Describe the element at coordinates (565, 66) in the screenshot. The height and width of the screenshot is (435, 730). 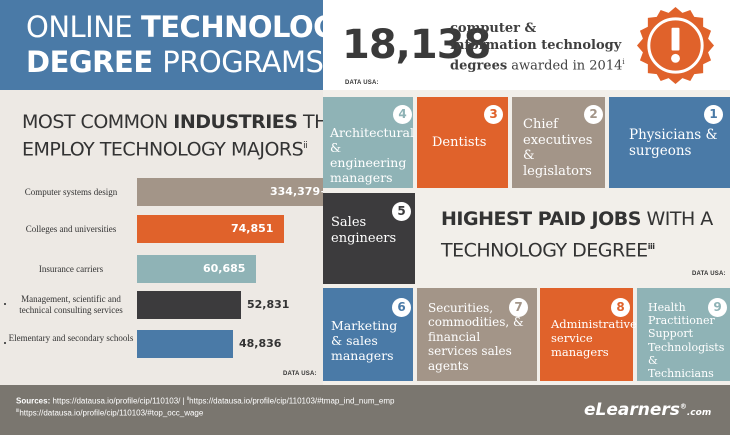
I see `degrees-description-rest: awarded in 2014` at that location.